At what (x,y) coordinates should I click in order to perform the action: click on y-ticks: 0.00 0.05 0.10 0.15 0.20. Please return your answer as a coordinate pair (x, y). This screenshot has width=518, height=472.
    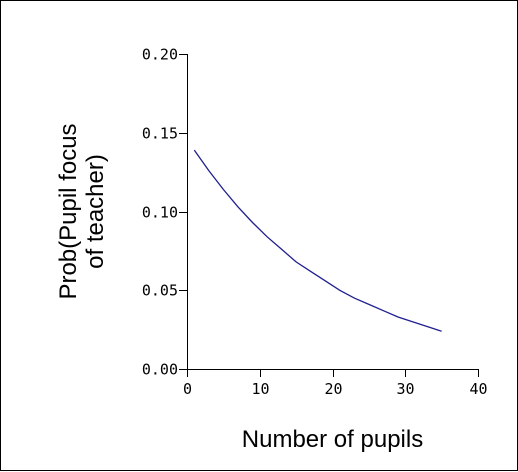
    Looking at the image, I should click on (164, 212).